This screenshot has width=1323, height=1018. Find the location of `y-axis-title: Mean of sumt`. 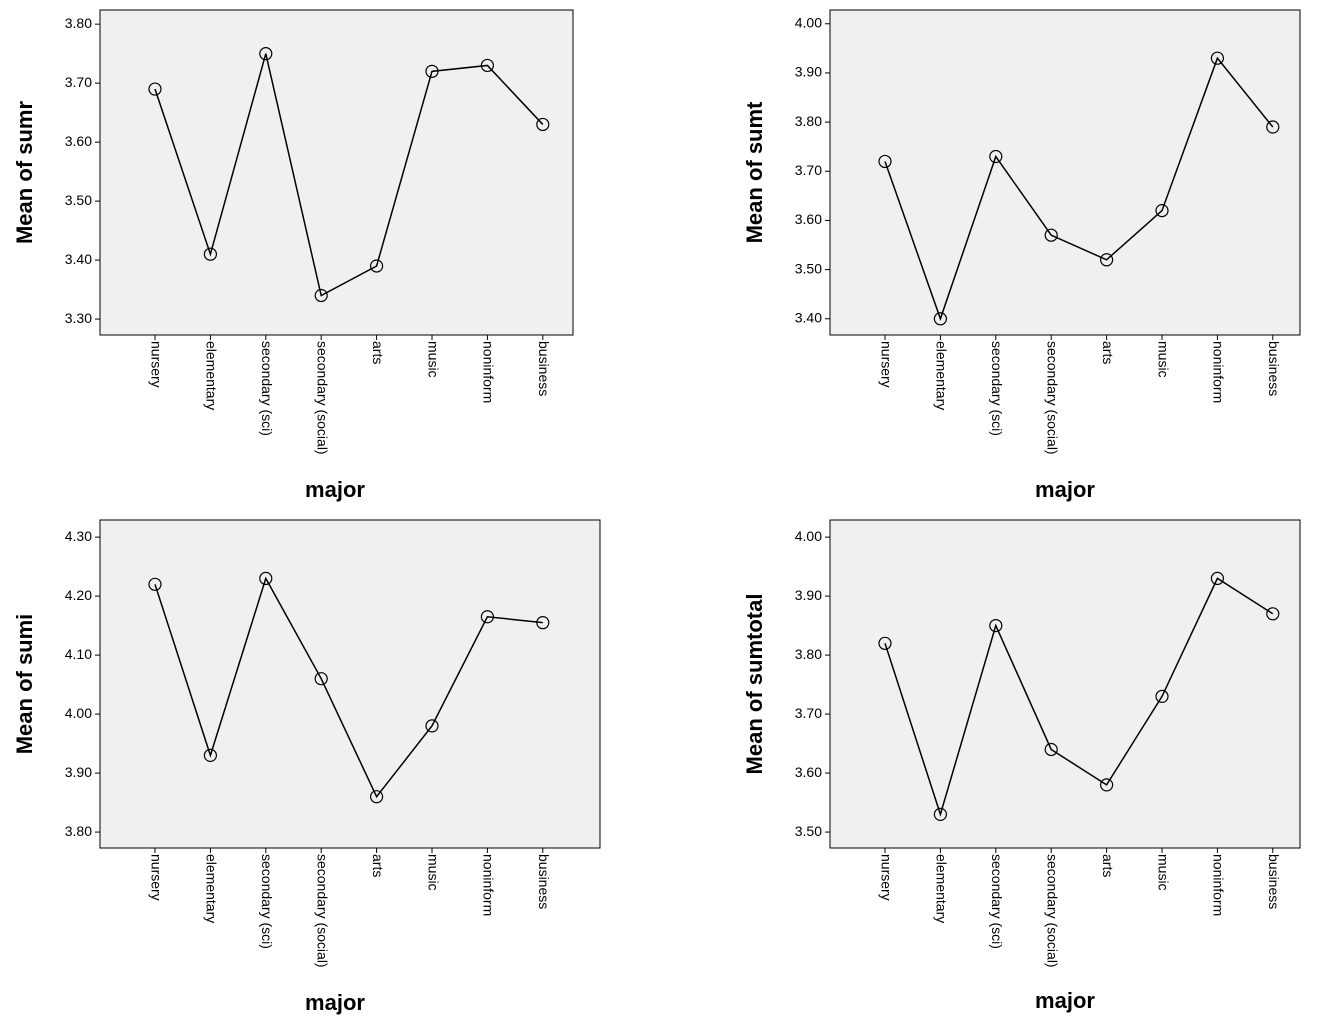

y-axis-title: Mean of sumt is located at coordinates (754, 172).